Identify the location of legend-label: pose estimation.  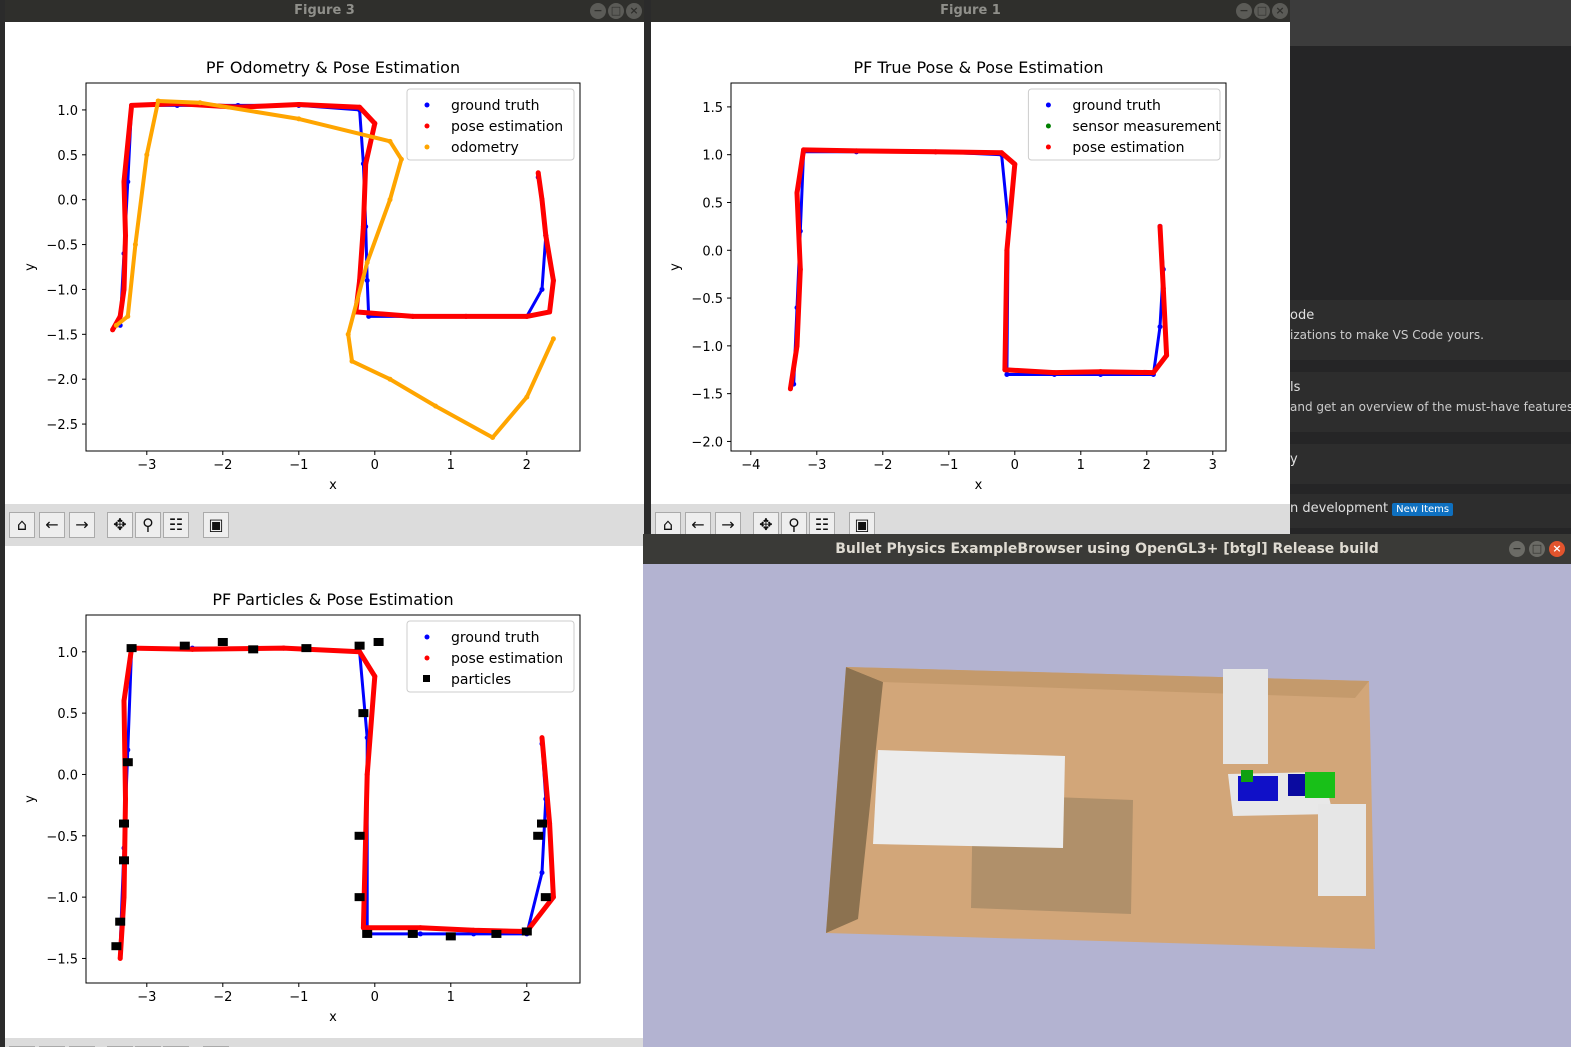
(1128, 148).